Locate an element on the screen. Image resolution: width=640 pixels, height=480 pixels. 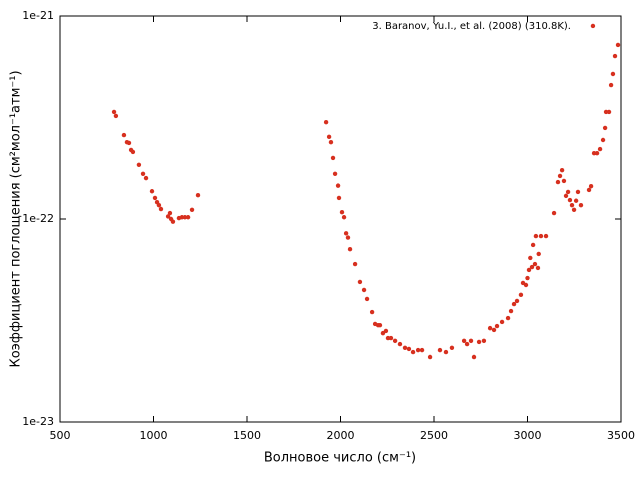
x-tick-label: 3500 is located at coordinates (621, 435).